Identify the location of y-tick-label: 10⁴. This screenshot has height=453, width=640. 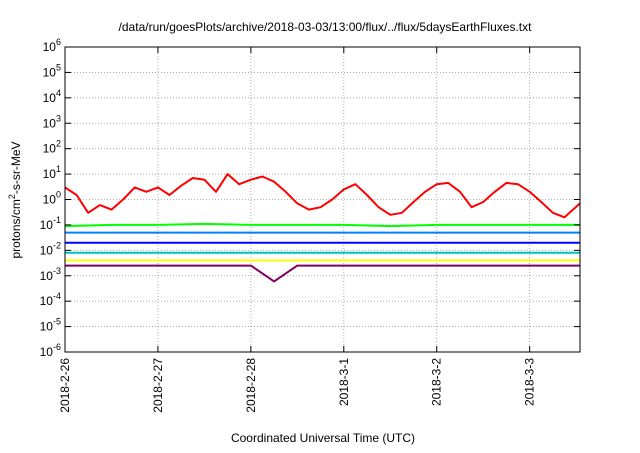
(52, 96).